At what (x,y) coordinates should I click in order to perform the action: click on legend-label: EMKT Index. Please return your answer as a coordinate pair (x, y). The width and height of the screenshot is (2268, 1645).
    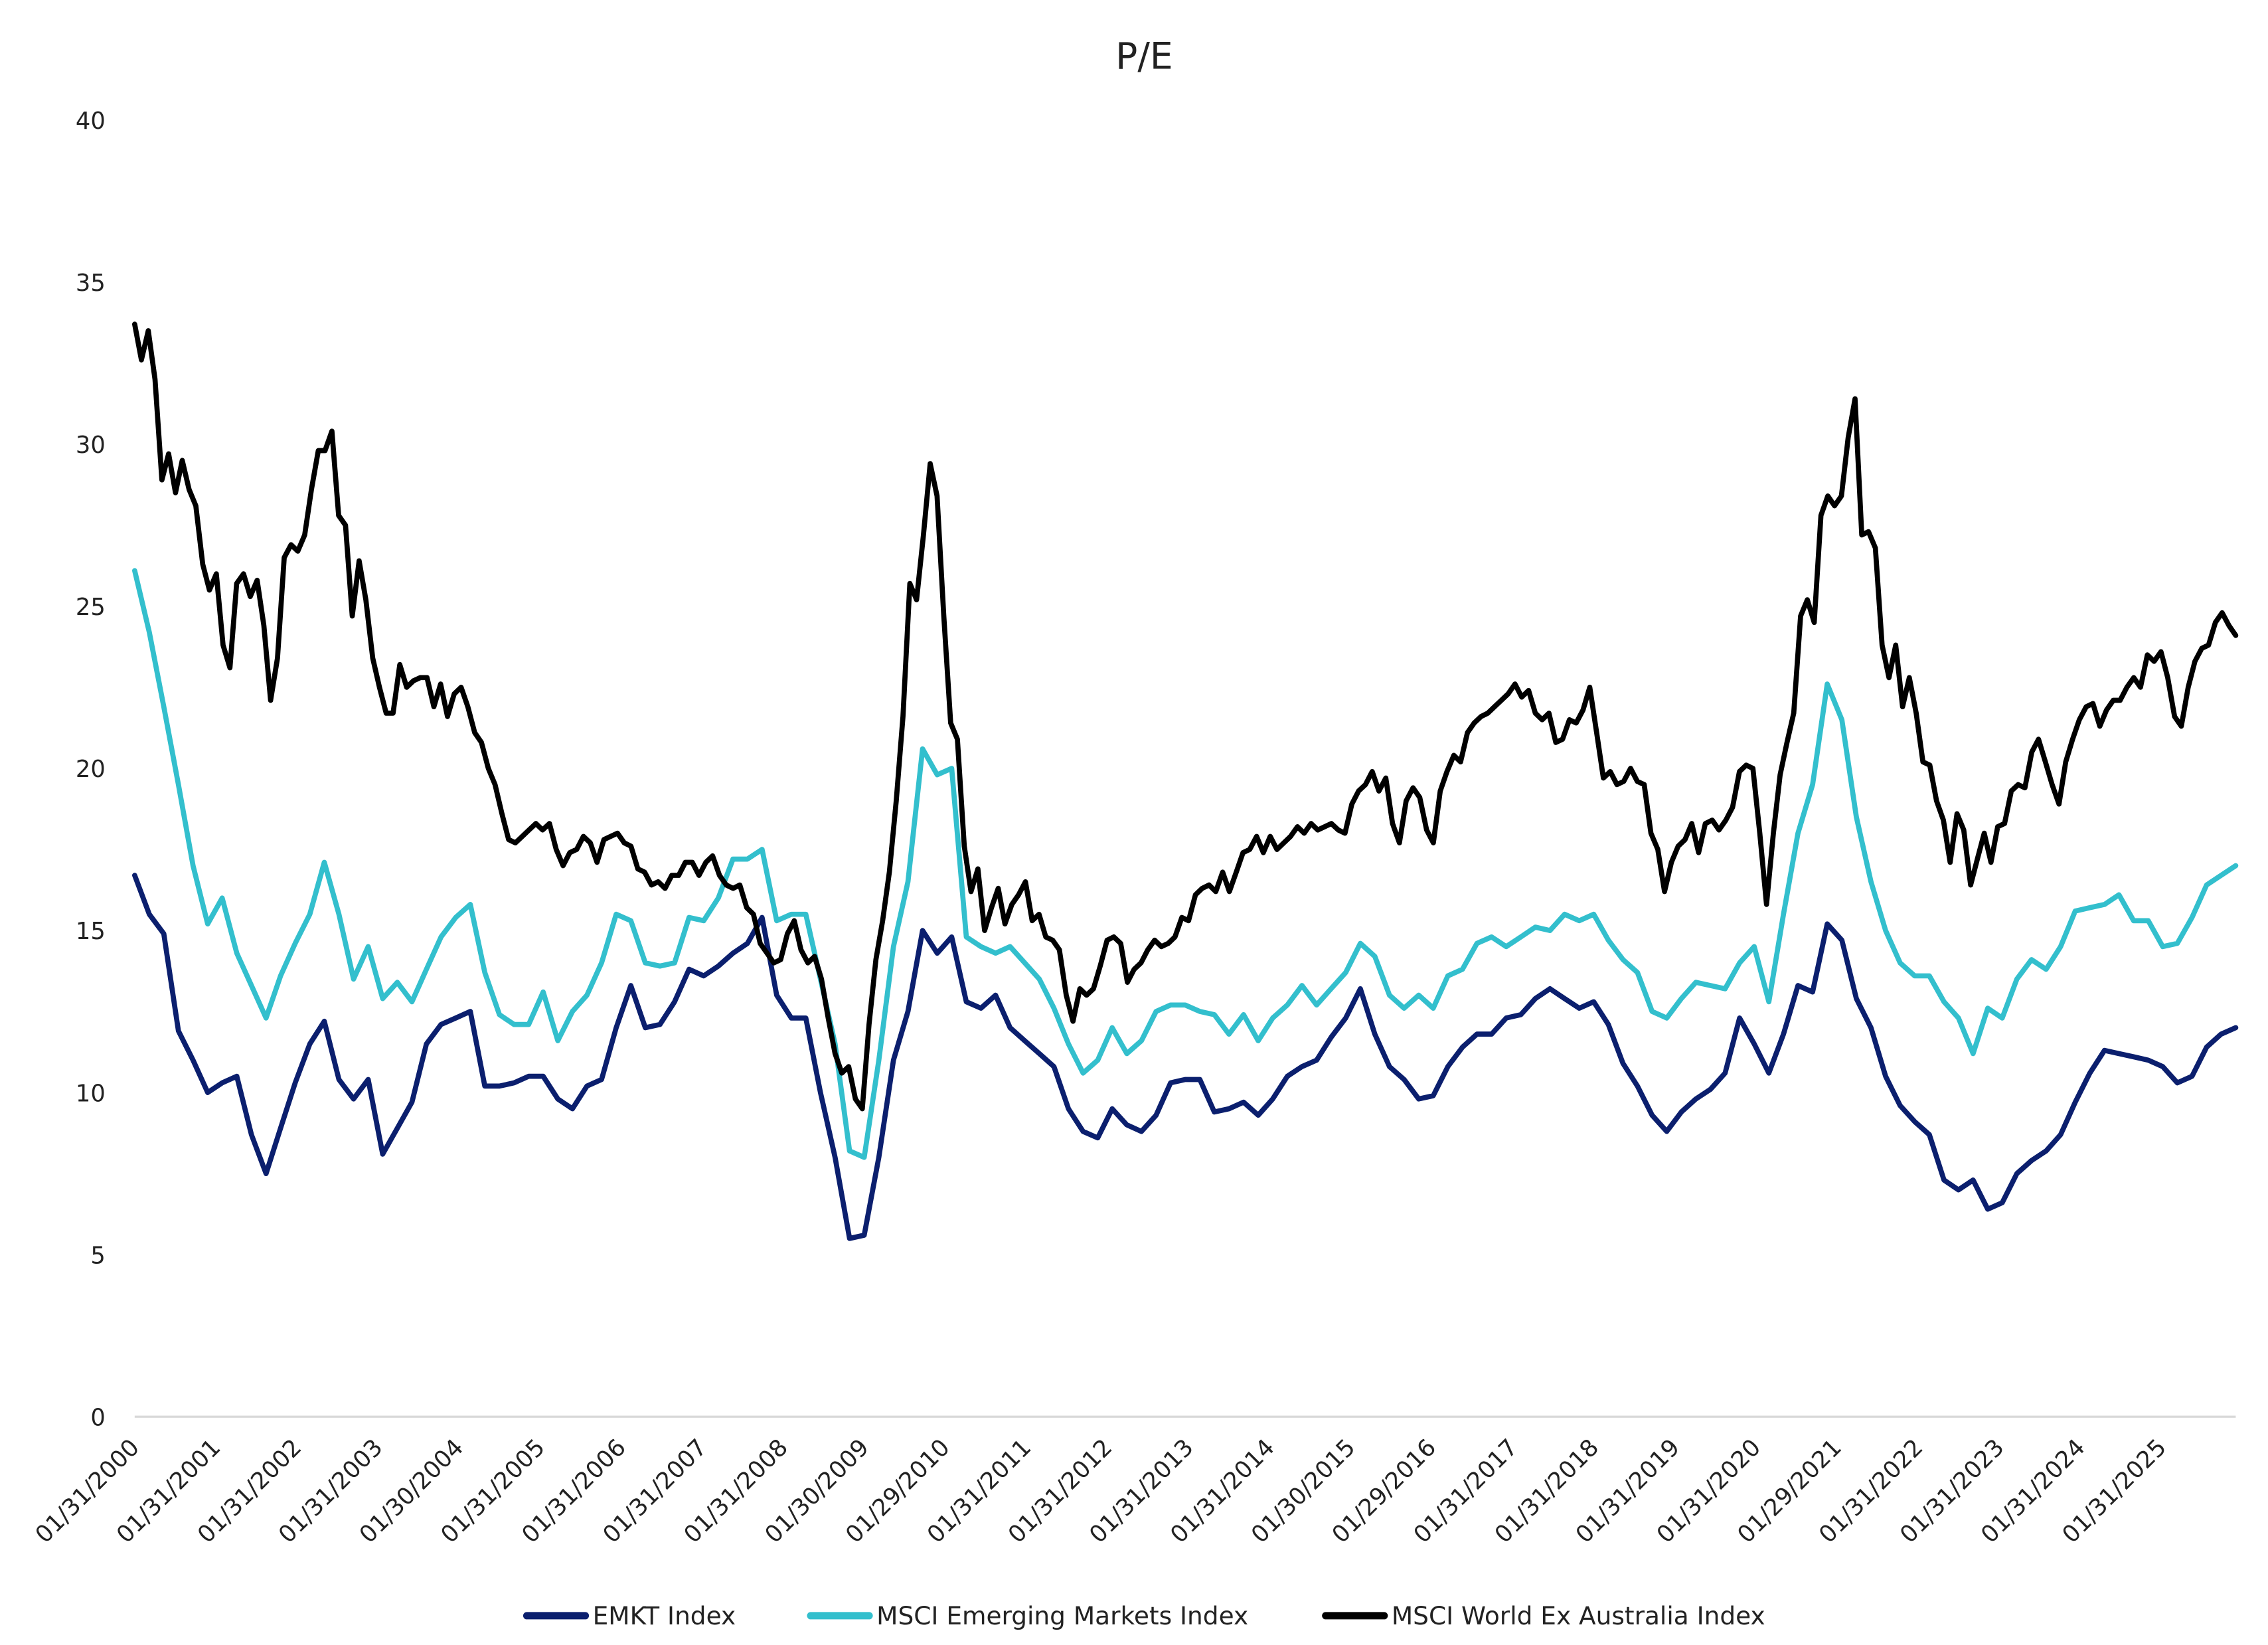
    Looking at the image, I should click on (664, 1615).